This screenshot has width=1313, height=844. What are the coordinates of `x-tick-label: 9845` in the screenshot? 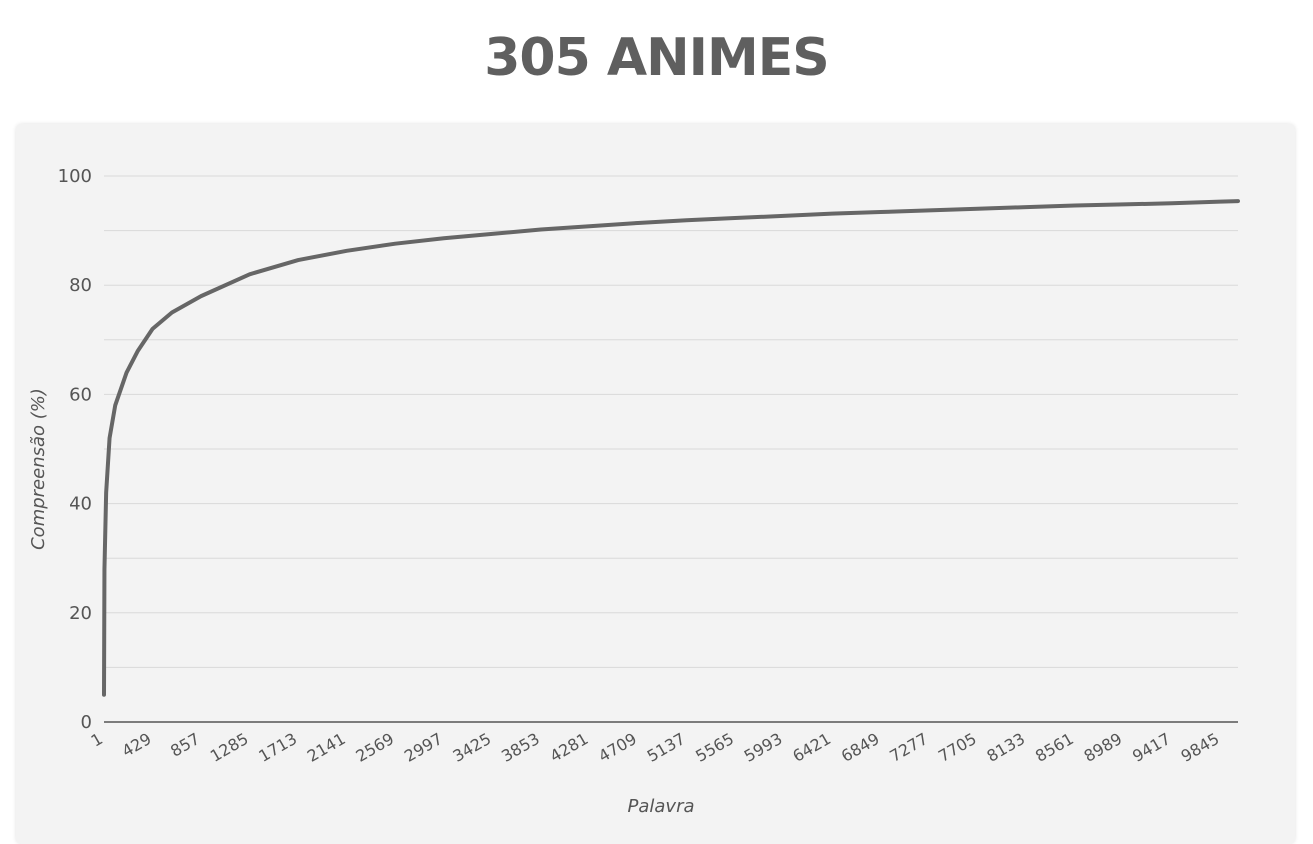 It's located at (1200, 747).